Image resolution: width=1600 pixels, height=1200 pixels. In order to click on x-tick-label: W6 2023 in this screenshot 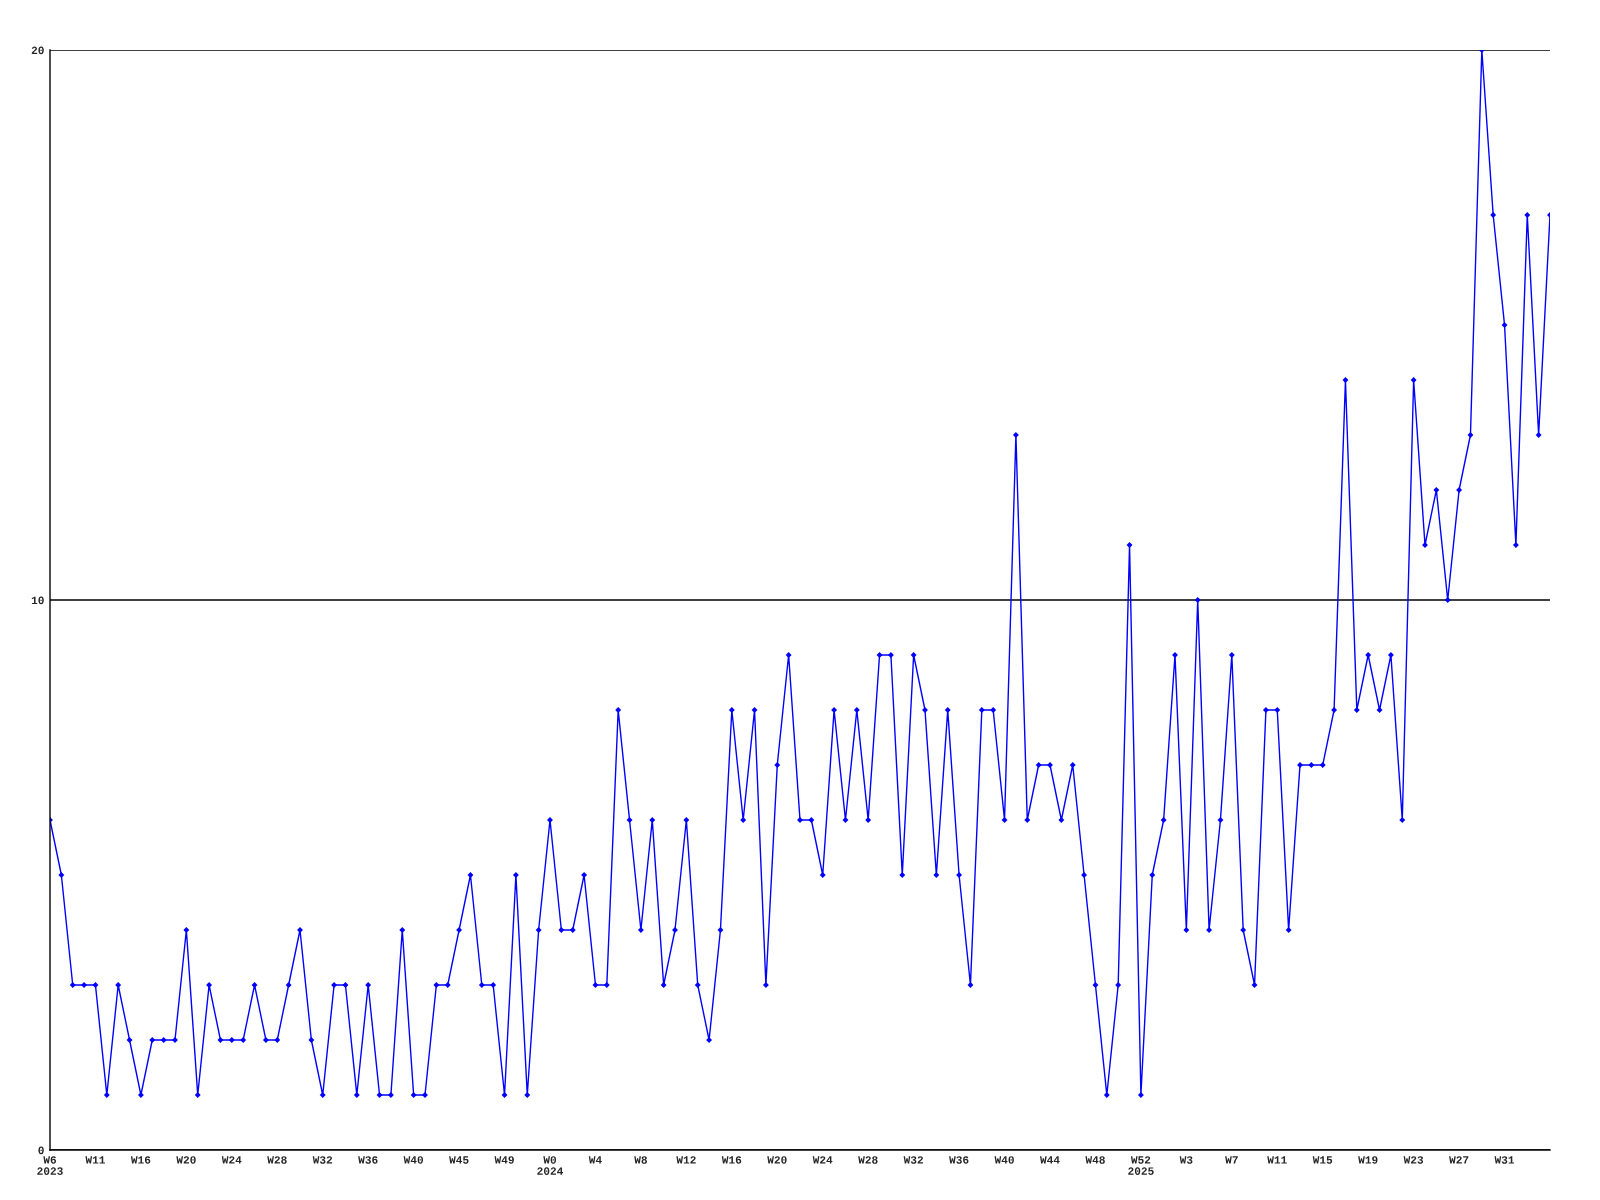, I will do `click(50, 1165)`.